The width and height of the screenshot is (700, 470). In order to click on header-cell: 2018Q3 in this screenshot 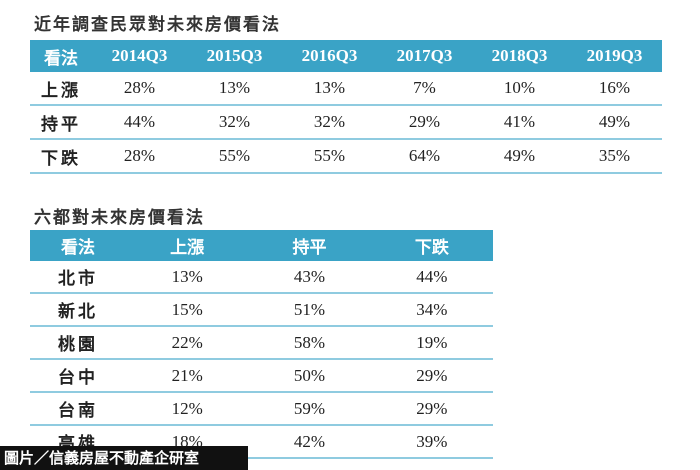, I will do `click(519, 56)`.